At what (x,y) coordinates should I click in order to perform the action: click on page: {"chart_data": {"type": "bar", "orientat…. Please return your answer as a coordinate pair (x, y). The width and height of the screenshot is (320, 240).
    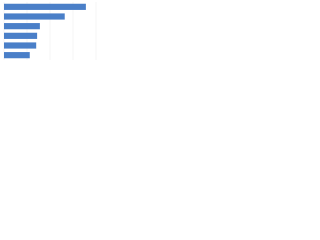
    Looking at the image, I should click on (50, 35).